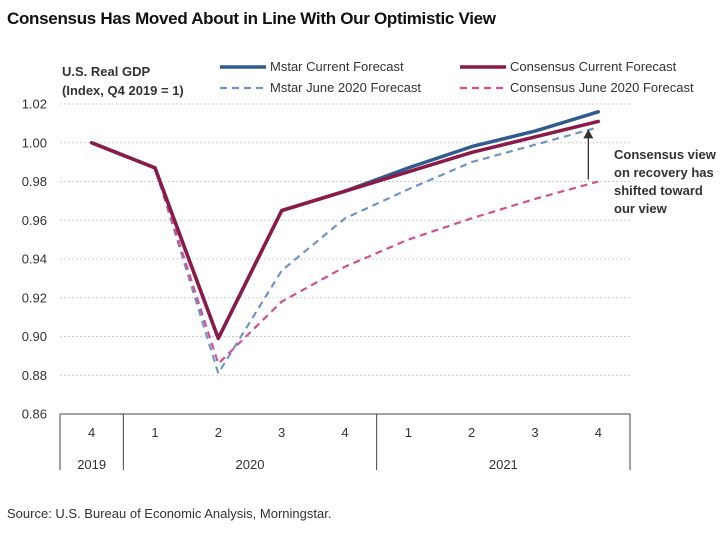  Describe the element at coordinates (602, 87) in the screenshot. I see `legend-label-consensus-june-2020-forecast: Consensus June 2020 Forecast` at that location.